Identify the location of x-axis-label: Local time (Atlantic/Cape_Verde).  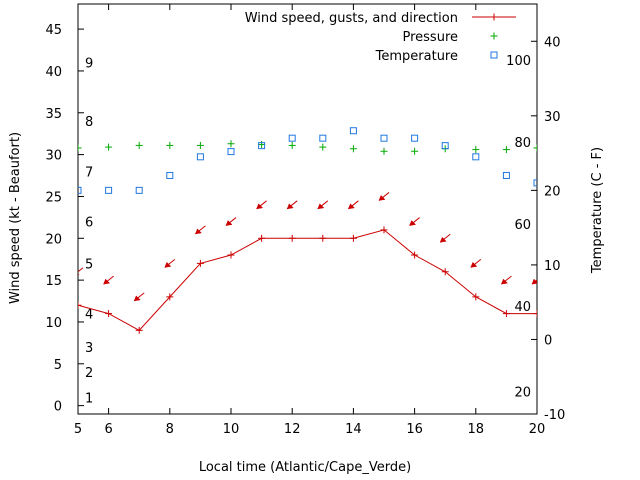
(305, 467).